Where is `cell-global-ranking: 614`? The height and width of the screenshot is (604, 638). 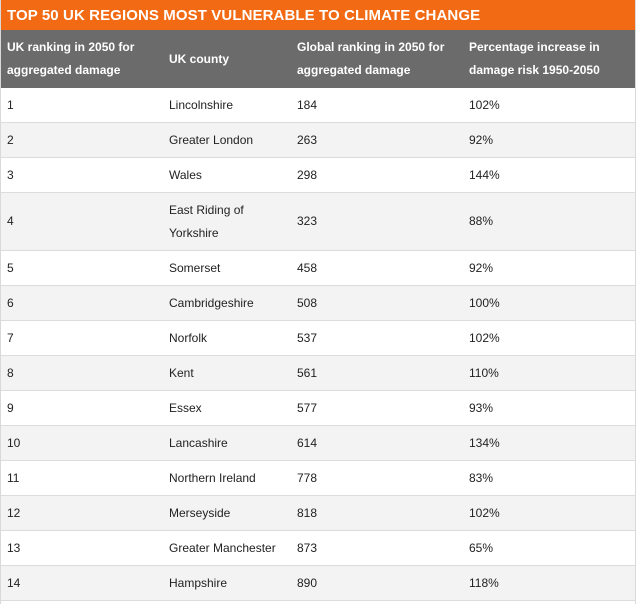
cell-global-ranking: 614 is located at coordinates (307, 443).